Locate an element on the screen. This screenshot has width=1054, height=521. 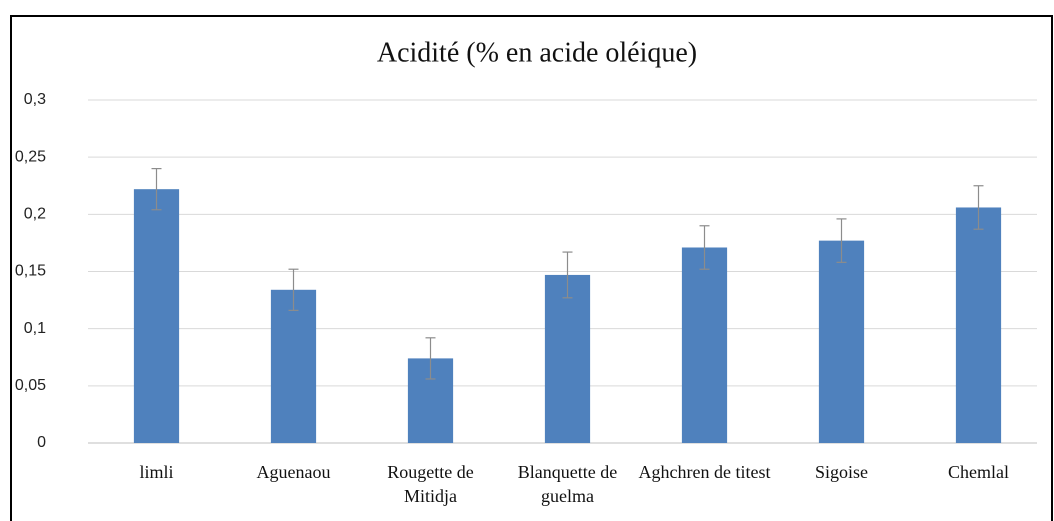
y-tick-label: 0,25 is located at coordinates (30, 156).